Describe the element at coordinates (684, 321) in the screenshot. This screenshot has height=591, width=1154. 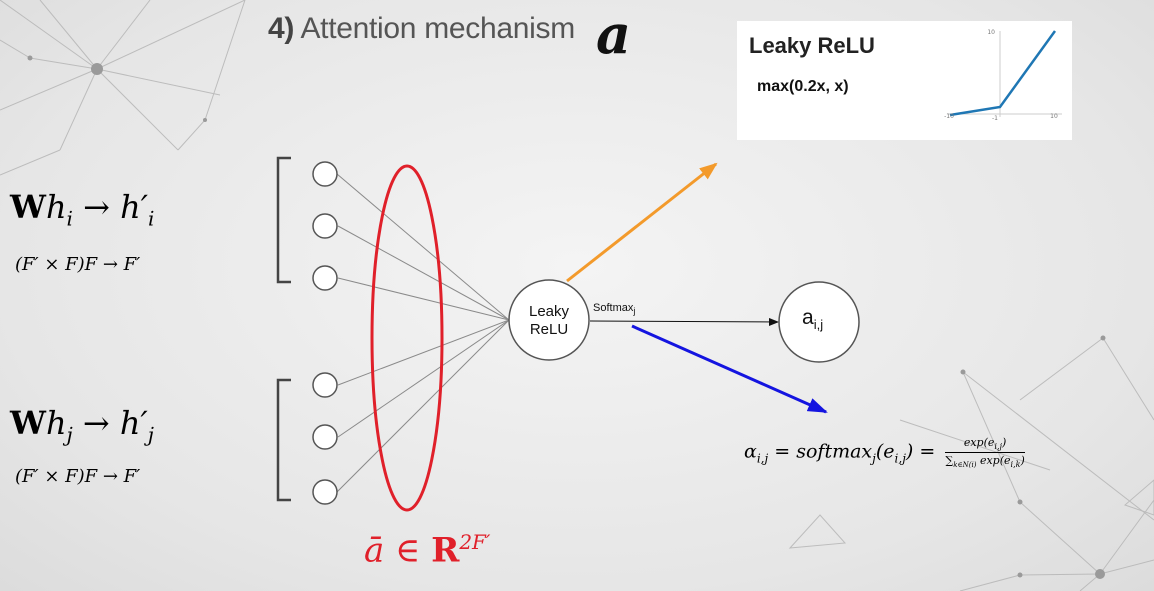
I see `softmax-arrow` at that location.